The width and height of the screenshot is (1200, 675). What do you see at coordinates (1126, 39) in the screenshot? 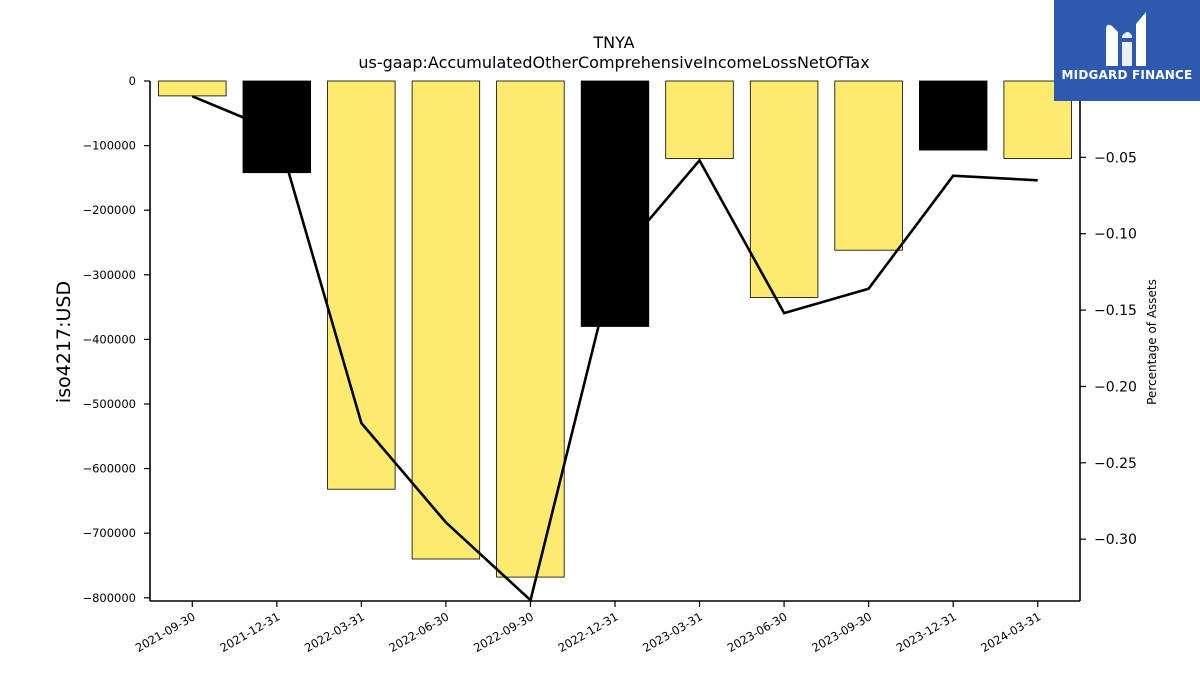
I see `logo-mark-icon` at bounding box center [1126, 39].